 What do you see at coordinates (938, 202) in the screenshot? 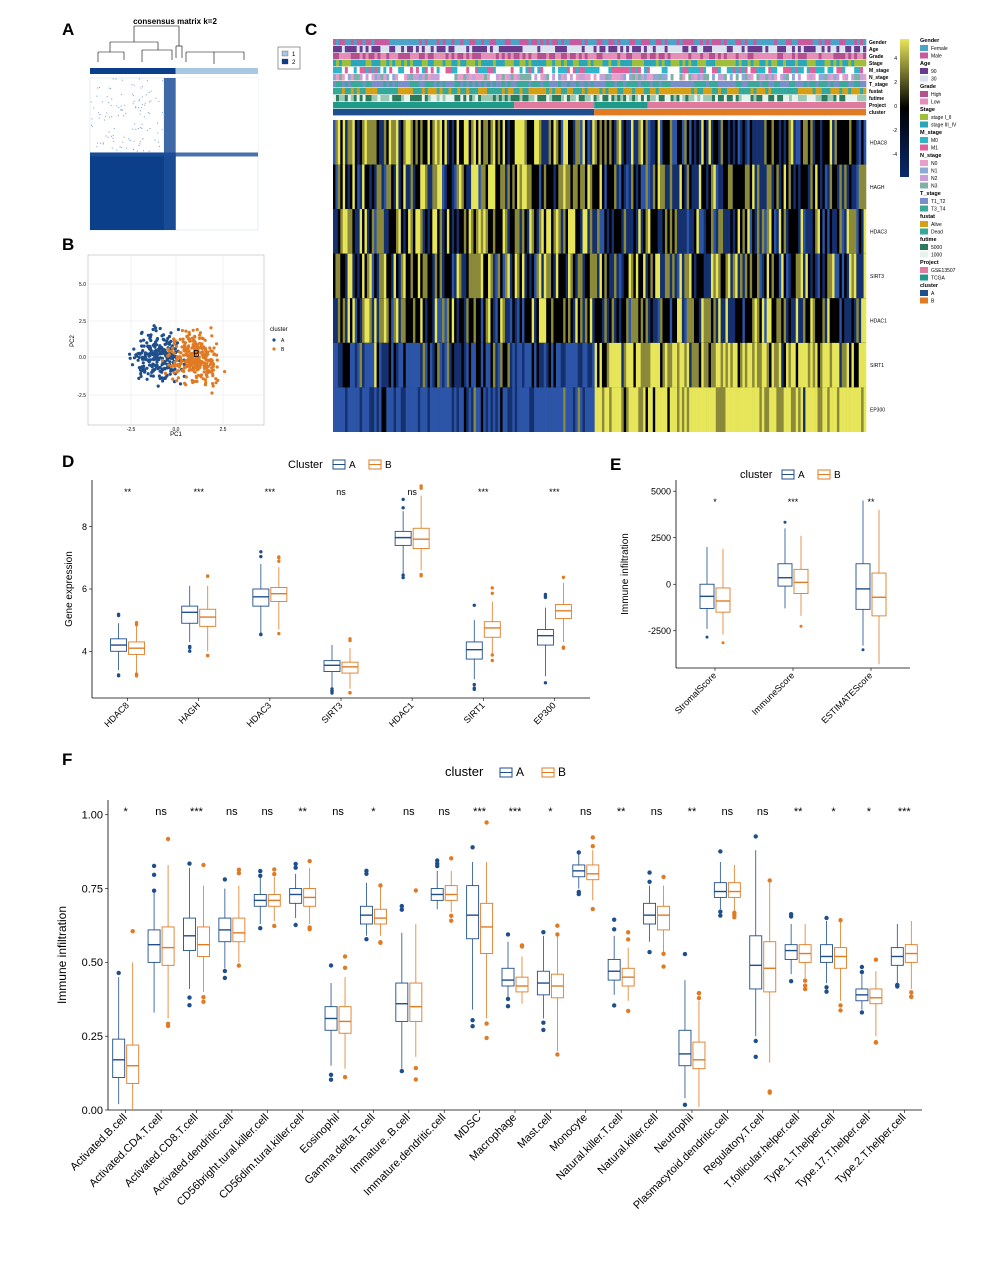
I see `annotation-legend-label: T1_T2` at bounding box center [938, 202].